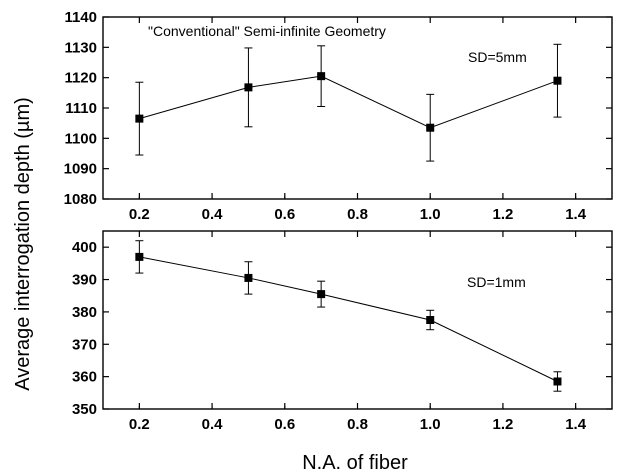 Image resolution: width=623 pixels, height=476 pixels. Describe the element at coordinates (23, 244) in the screenshot. I see `y-axis-label: Average interrogation depth (µm)` at that location.